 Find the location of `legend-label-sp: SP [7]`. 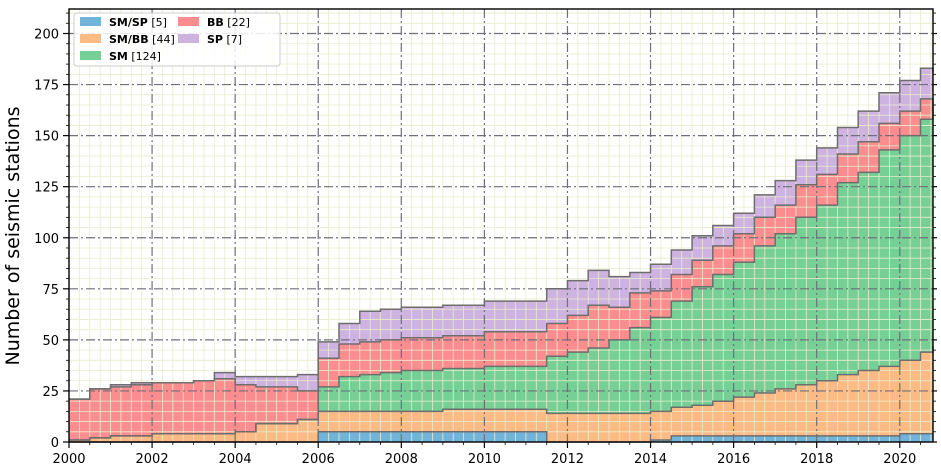

legend-label-sp: SP [7] is located at coordinates (224, 39).